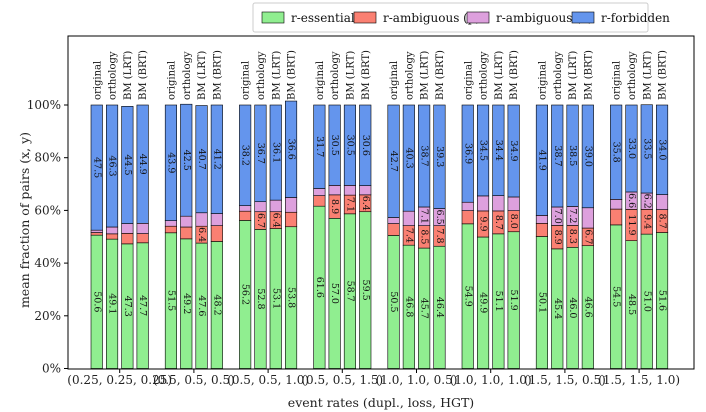 Image resolution: width=706 pixels, height=412 pixels. What do you see at coordinates (616, 152) in the screenshot?
I see `bar-value-label: 35.8` at bounding box center [616, 152].